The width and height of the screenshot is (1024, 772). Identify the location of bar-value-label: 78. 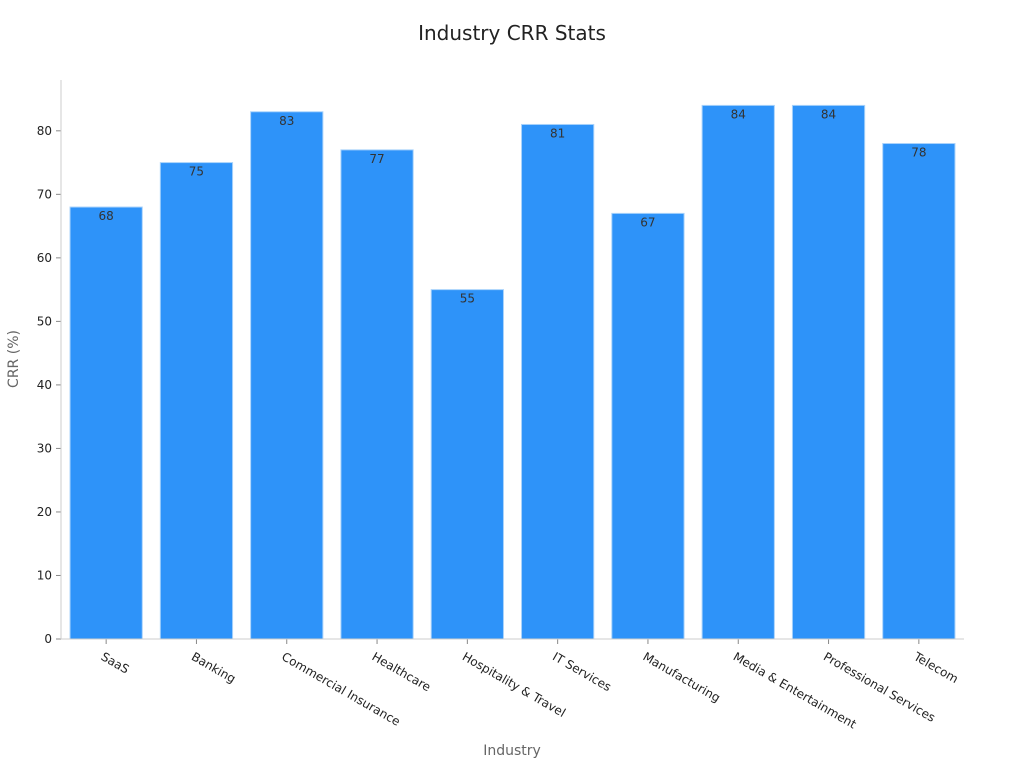
(918, 153).